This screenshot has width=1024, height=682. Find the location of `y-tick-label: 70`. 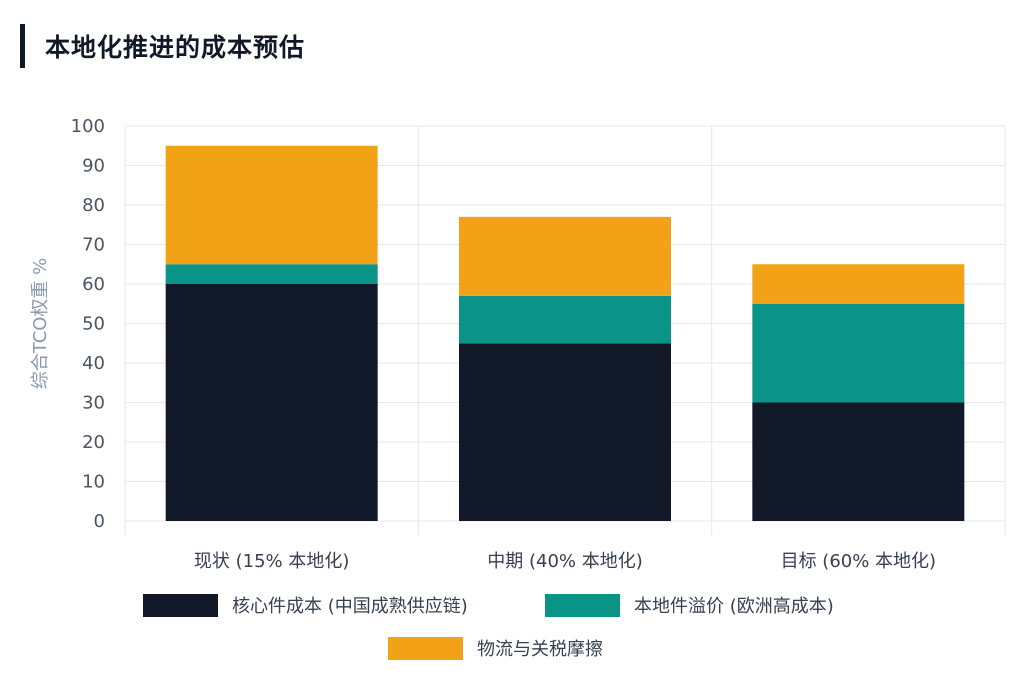

y-tick-label: 70 is located at coordinates (93, 245).